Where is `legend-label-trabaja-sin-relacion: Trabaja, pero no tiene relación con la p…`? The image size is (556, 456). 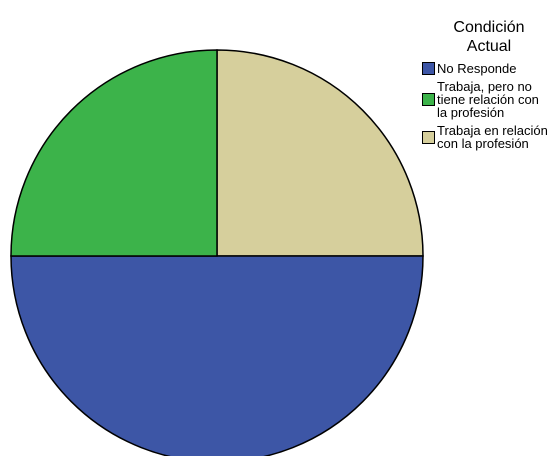 legend-label-trabaja-sin-relacion: Trabaja, pero no tiene relación con la p… is located at coordinates (488, 99).